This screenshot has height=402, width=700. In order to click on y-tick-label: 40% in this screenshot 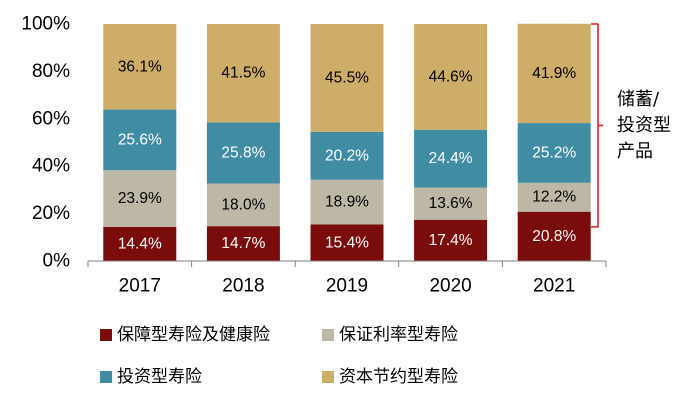, I will do `click(51, 166)`.